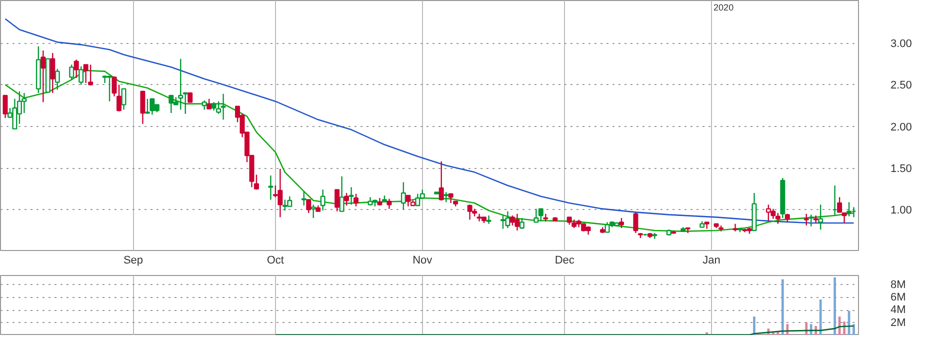 Image resolution: width=930 pixels, height=347 pixels. I want to click on x-tick-label: Sep, so click(133, 260).